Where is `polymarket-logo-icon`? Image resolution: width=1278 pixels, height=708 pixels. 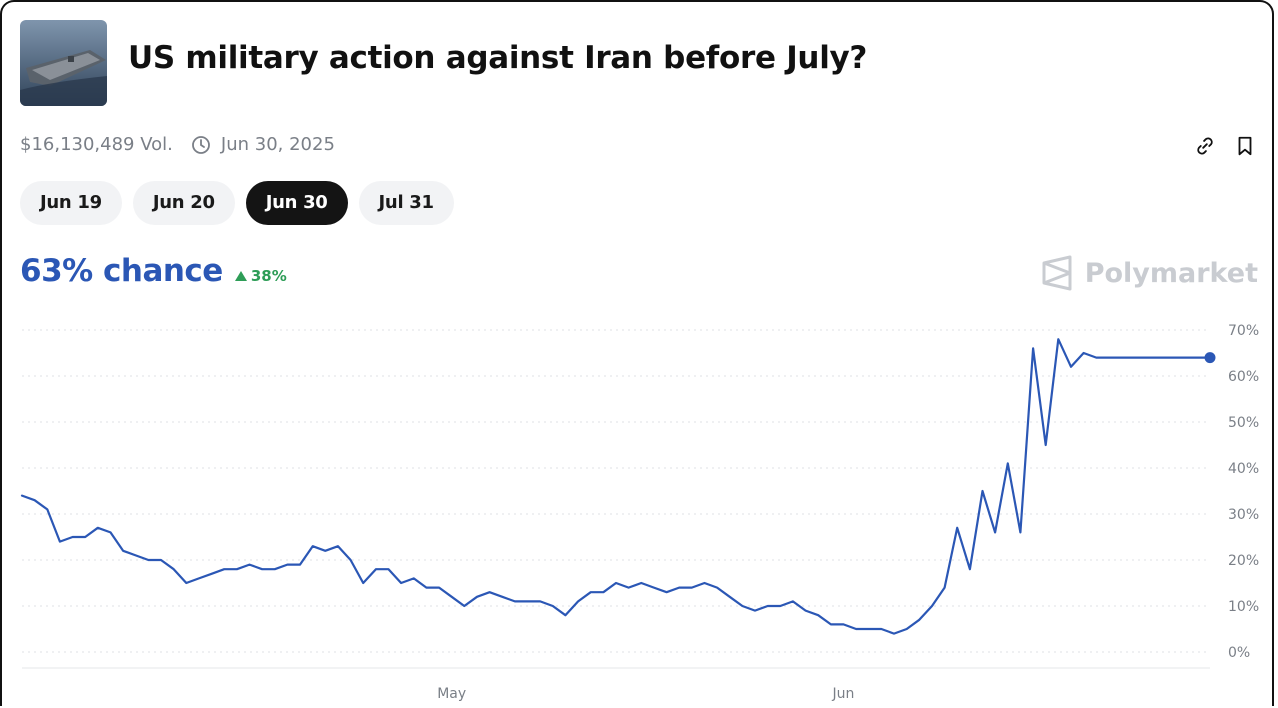
polymarket-logo-icon is located at coordinates (1057, 273).